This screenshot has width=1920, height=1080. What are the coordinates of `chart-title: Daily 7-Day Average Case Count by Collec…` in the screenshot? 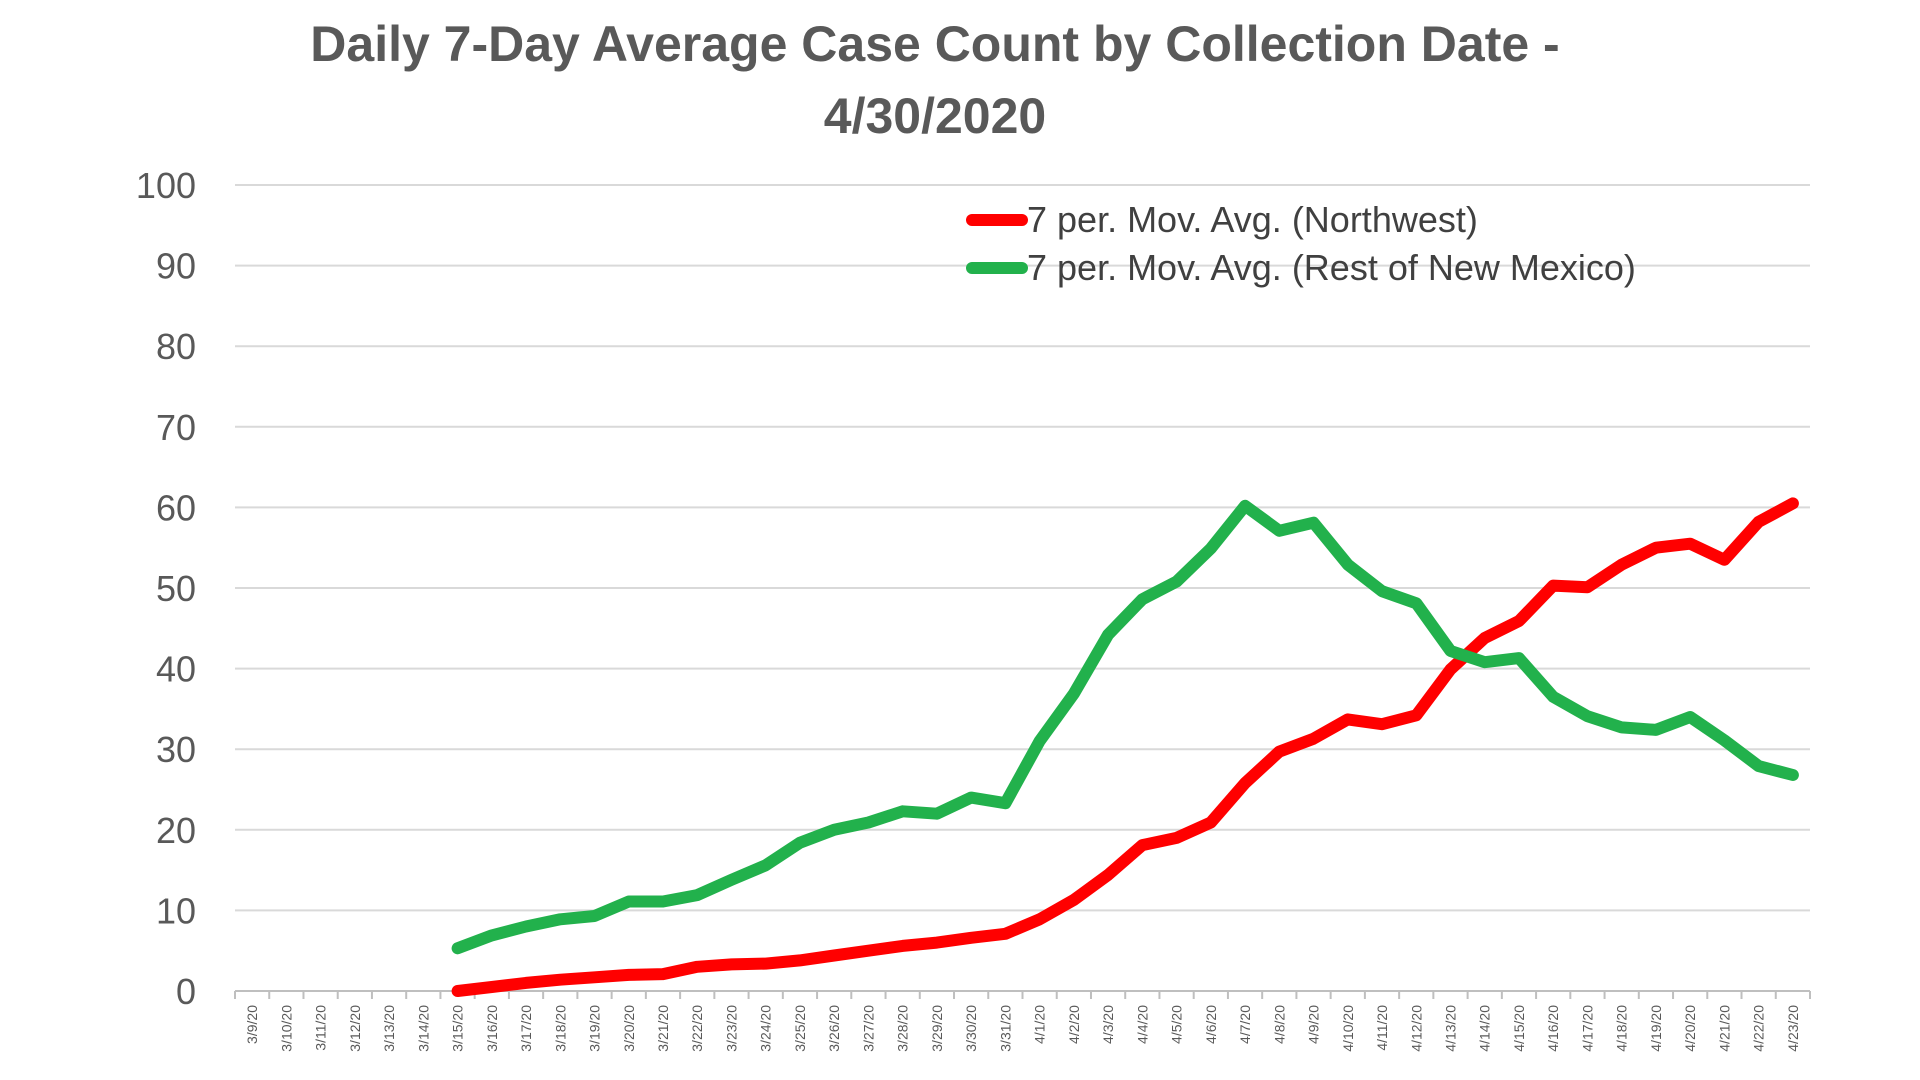 It's located at (935, 80).